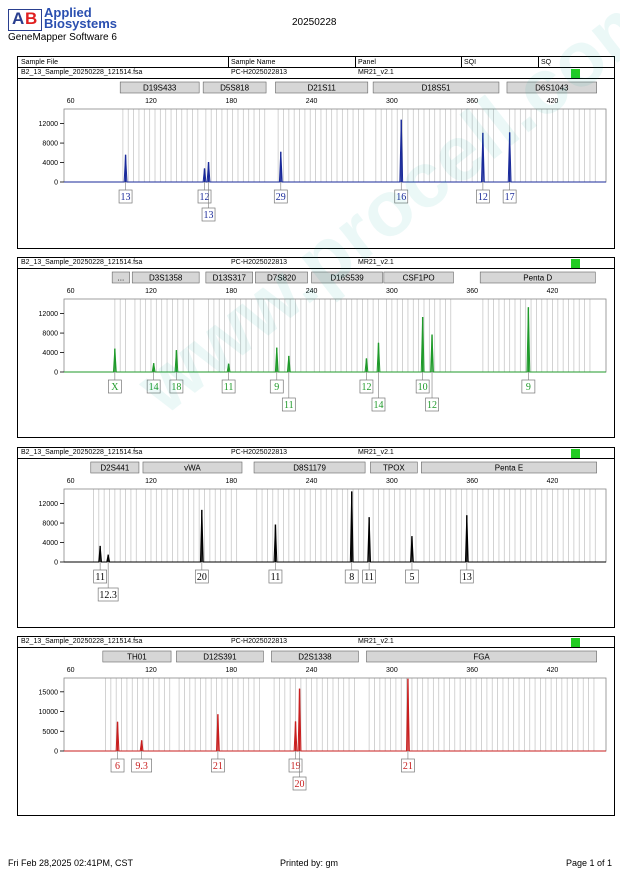  What do you see at coordinates (546, 62) in the screenshot?
I see `col-sq: SQ` at bounding box center [546, 62].